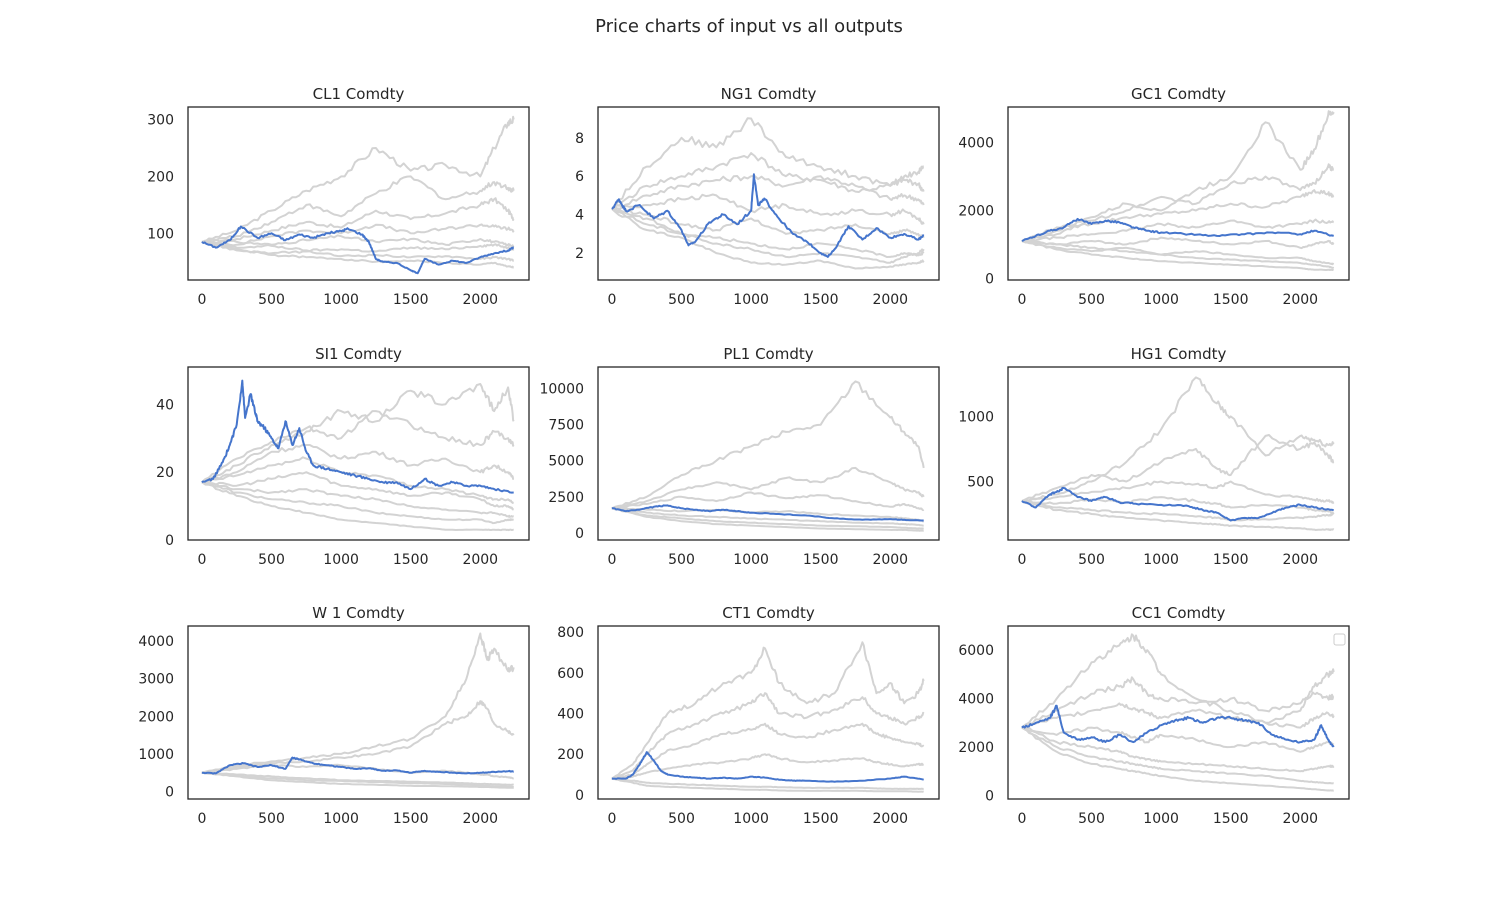 Image resolution: width=1500 pixels, height=898 pixels. What do you see at coordinates (1178, 94) in the screenshot?
I see `subplot-title: GC1 Comdty` at bounding box center [1178, 94].